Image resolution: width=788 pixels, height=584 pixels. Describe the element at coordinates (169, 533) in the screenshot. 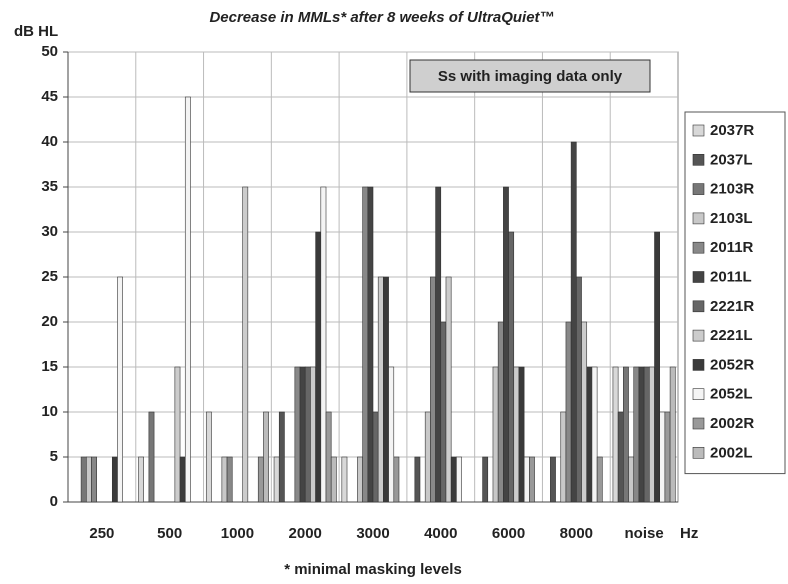

I see `x-tick-label: 500` at that location.